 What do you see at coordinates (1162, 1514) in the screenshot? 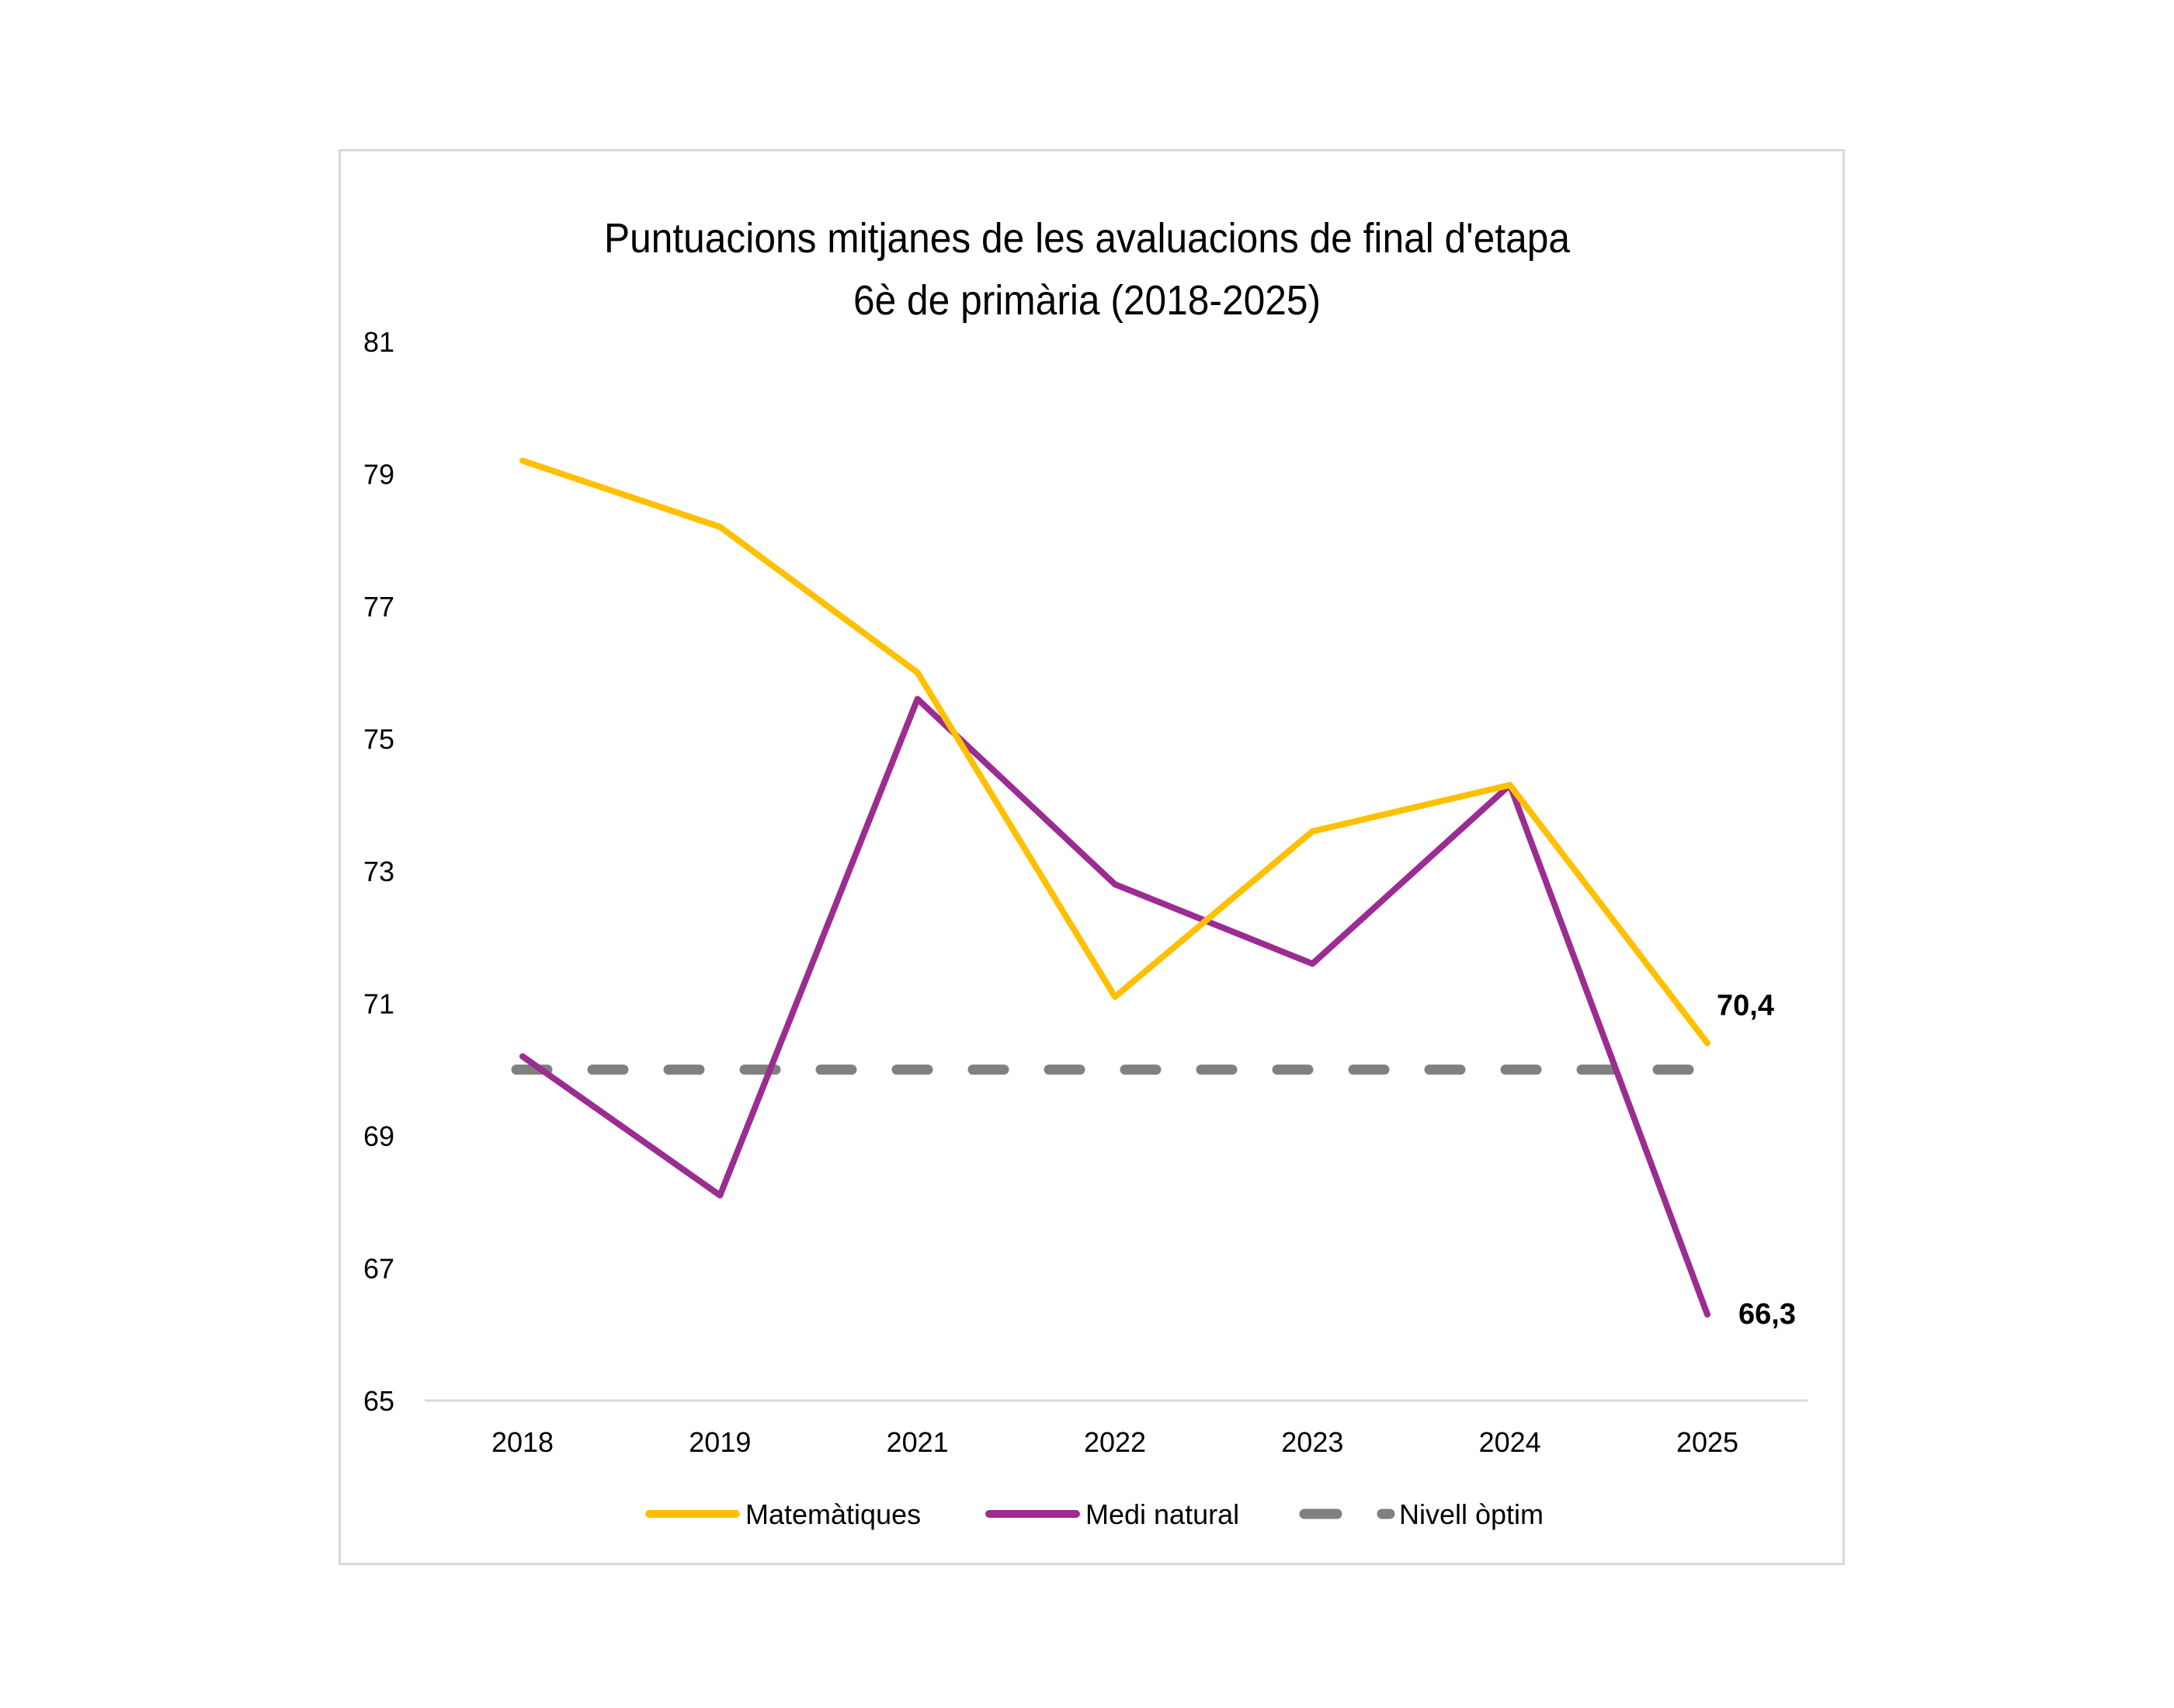
I see `legend-label: Medi natural` at bounding box center [1162, 1514].